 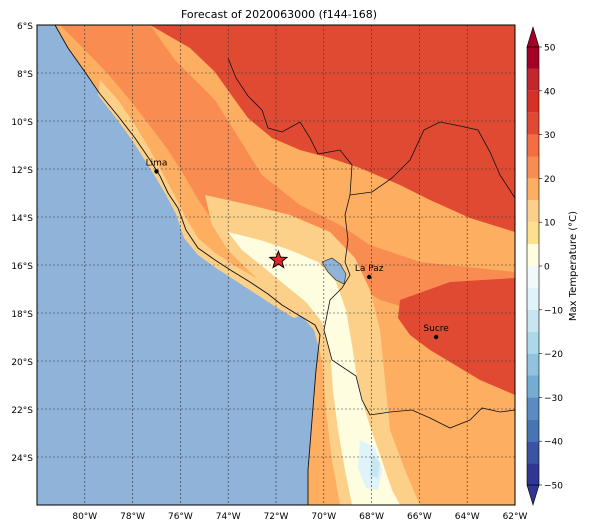 What do you see at coordinates (25, 27) in the screenshot?
I see `lat-tick-label: 6°S` at bounding box center [25, 27].